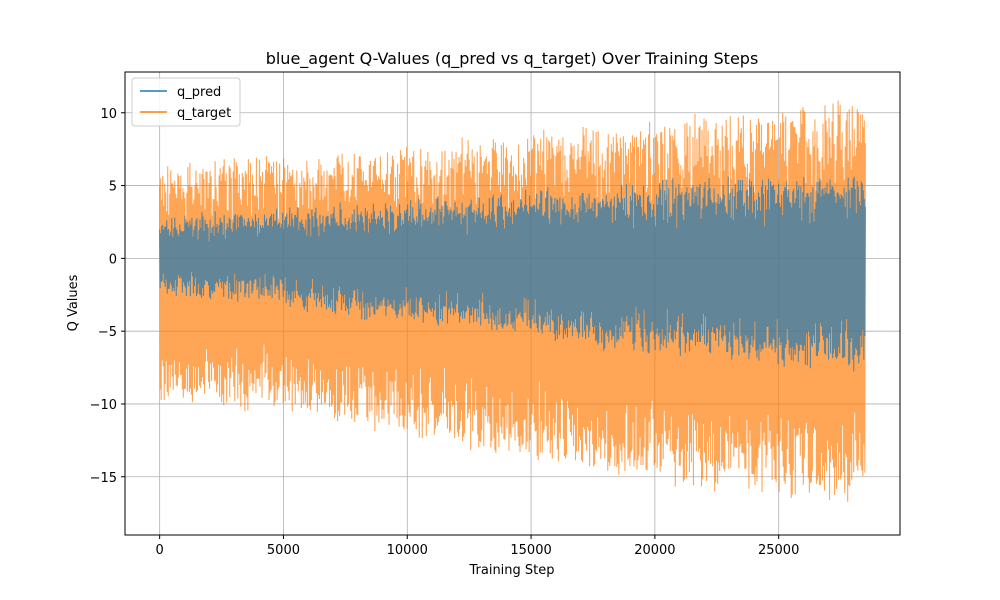  What do you see at coordinates (107, 332) in the screenshot?
I see `y-tick-label: −5` at bounding box center [107, 332].